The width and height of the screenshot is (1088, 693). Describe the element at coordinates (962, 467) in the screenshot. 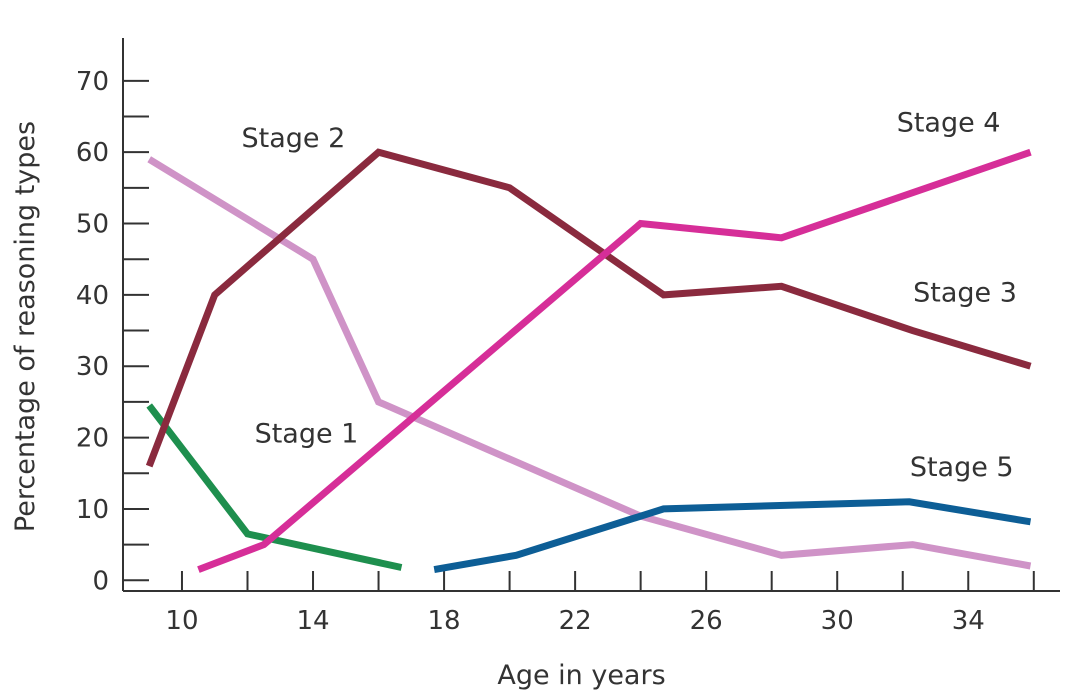

I see `series-label-stage-5: Stage 5` at that location.